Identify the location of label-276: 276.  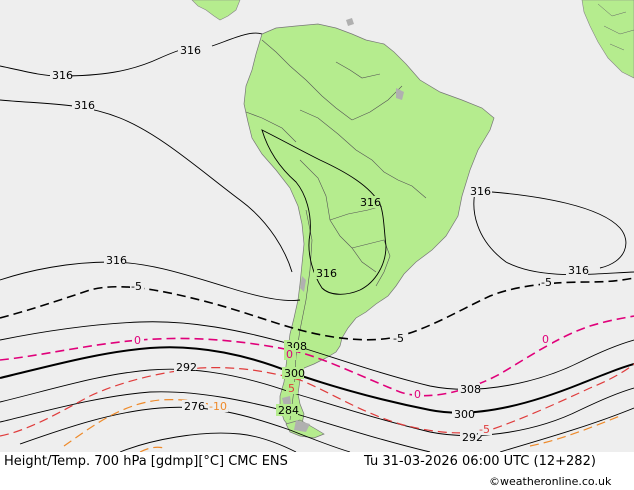
(193, 406).